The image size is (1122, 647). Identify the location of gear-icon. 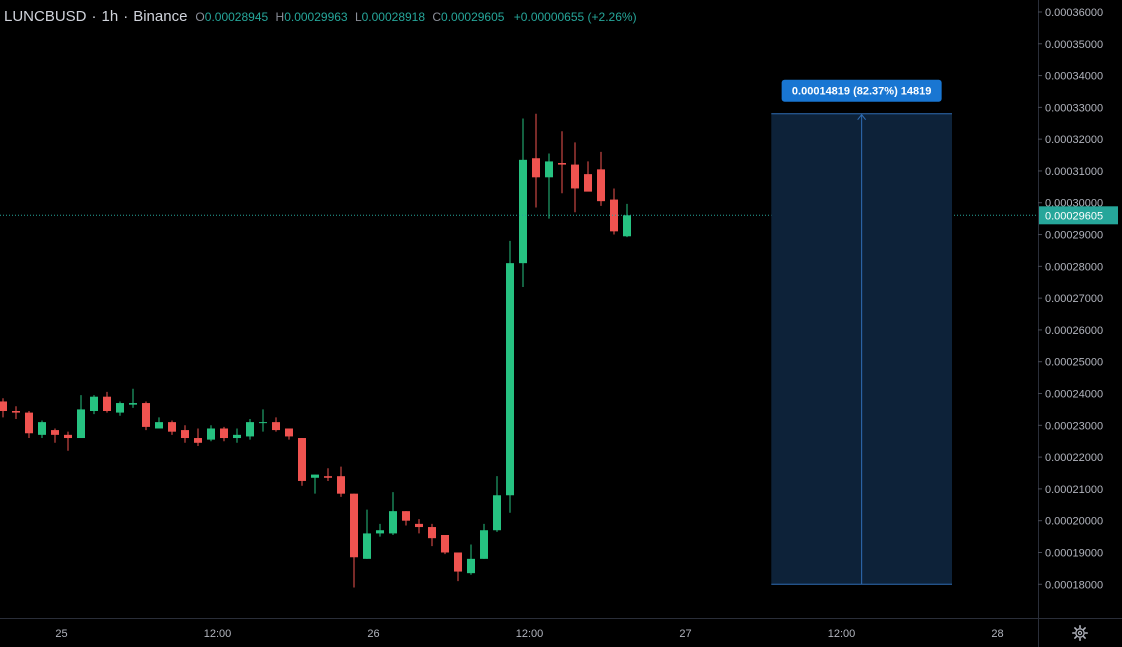
(1080, 633).